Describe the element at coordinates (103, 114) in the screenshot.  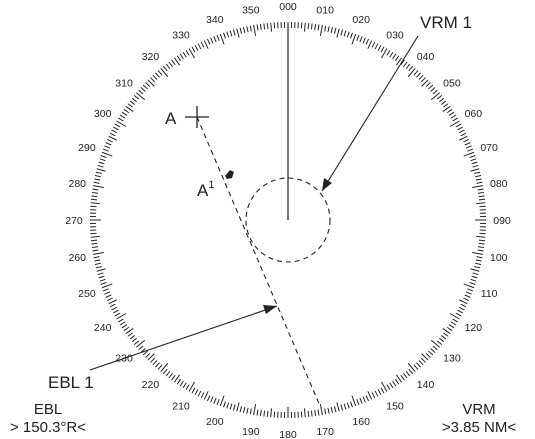
I see `bearing-label-300: 300` at that location.